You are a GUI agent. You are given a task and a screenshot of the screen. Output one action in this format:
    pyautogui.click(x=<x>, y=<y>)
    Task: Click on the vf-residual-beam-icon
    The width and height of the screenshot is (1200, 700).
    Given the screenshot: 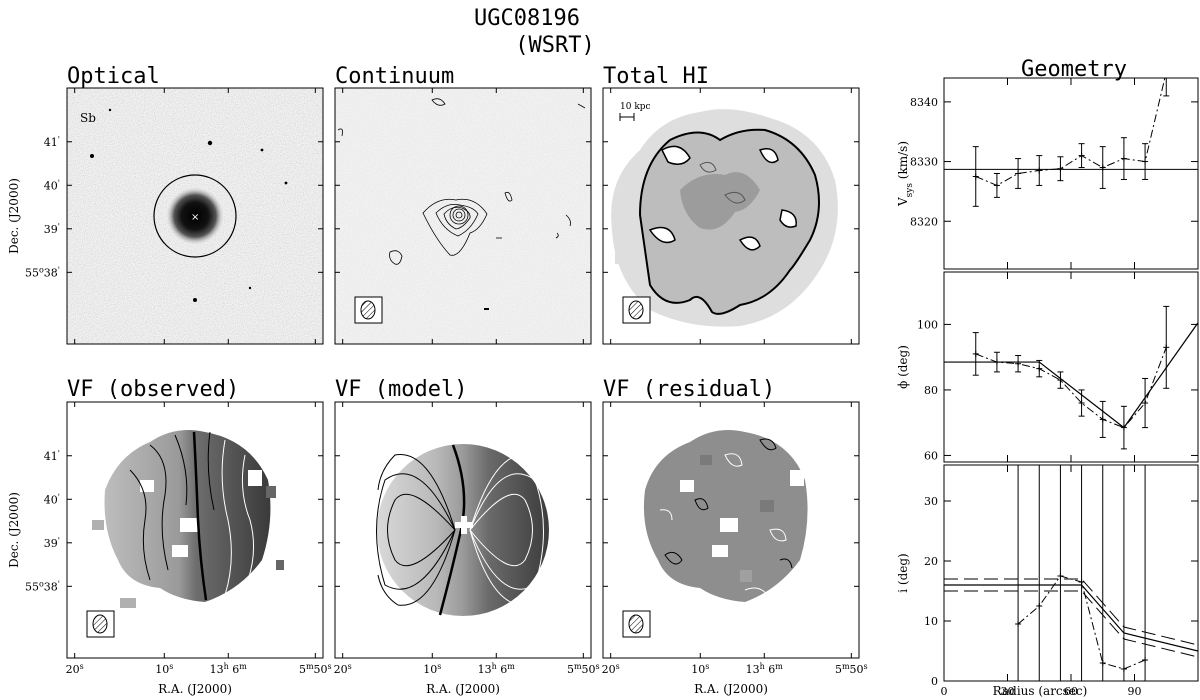 What is the action you would take?
    pyautogui.click(x=636, y=624)
    